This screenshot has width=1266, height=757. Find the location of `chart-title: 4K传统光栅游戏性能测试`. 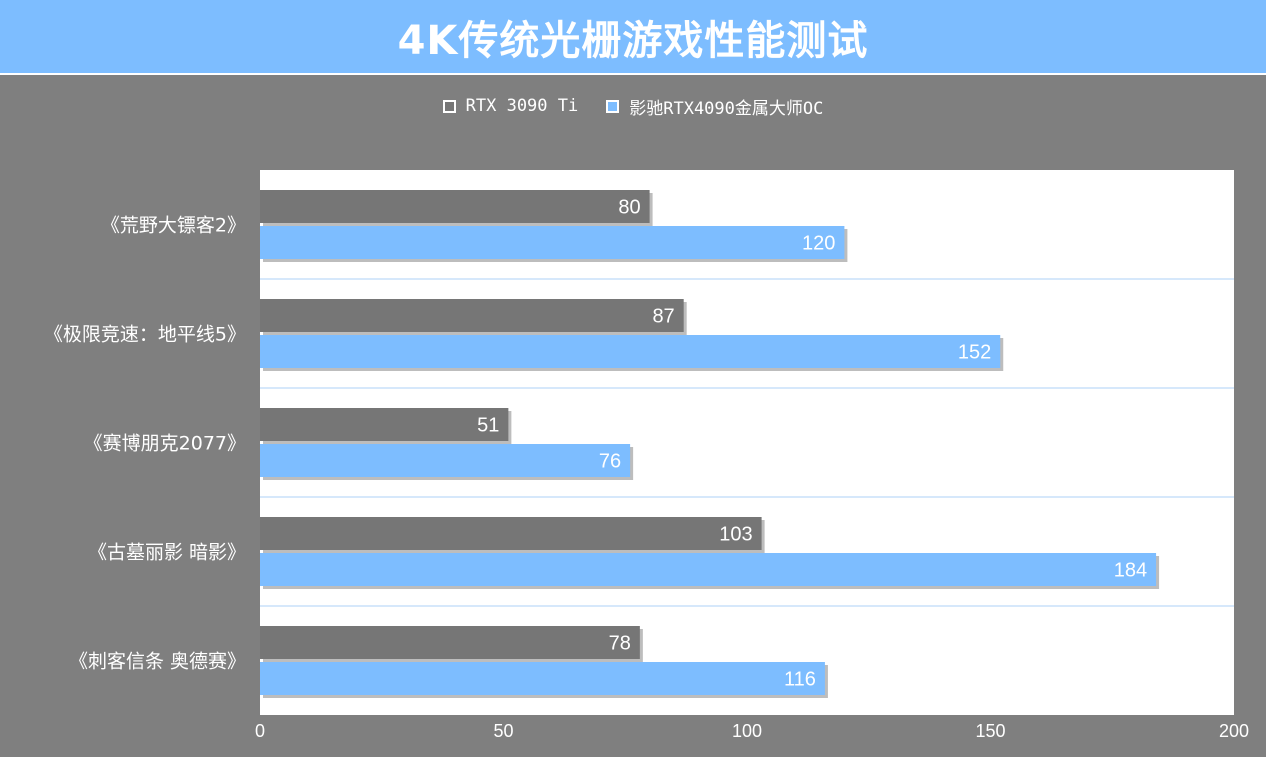

chart-title: 4K传统光栅游戏性能测试 is located at coordinates (633, 40).